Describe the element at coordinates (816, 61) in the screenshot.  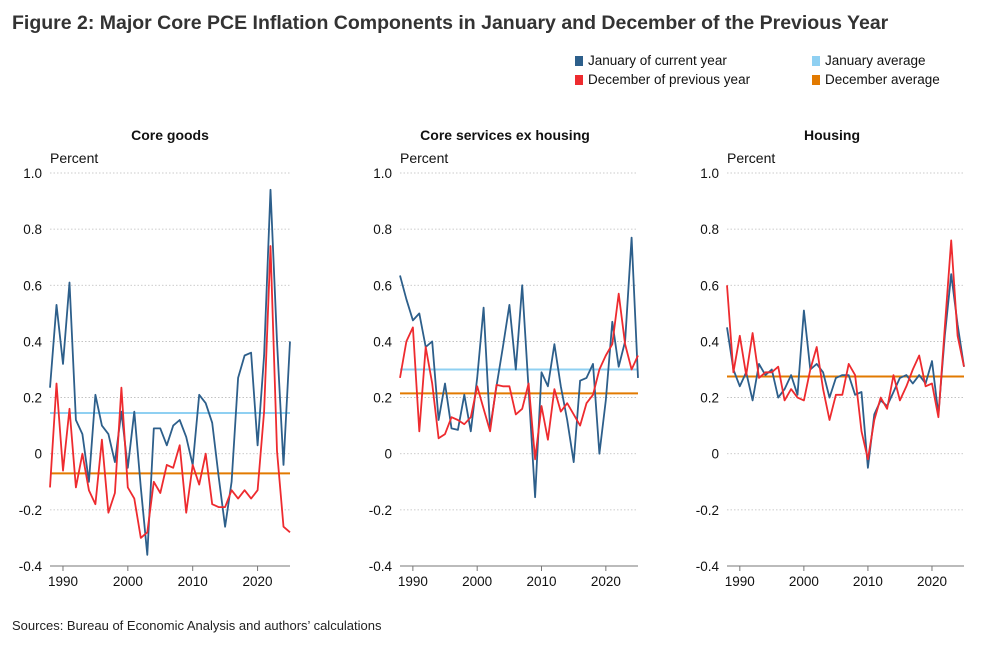
I see `legend-swatch-january_avg` at that location.